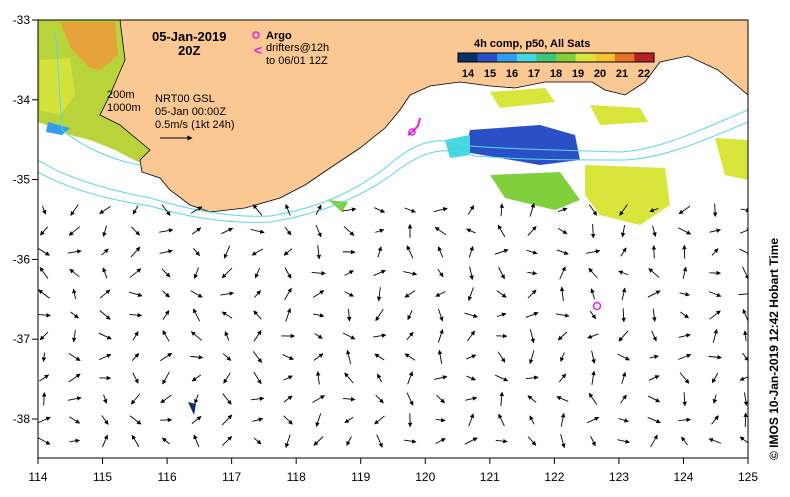 The width and height of the screenshot is (790, 497). What do you see at coordinates (189, 50) in the screenshot?
I see `map-time: 20Z` at bounding box center [189, 50].